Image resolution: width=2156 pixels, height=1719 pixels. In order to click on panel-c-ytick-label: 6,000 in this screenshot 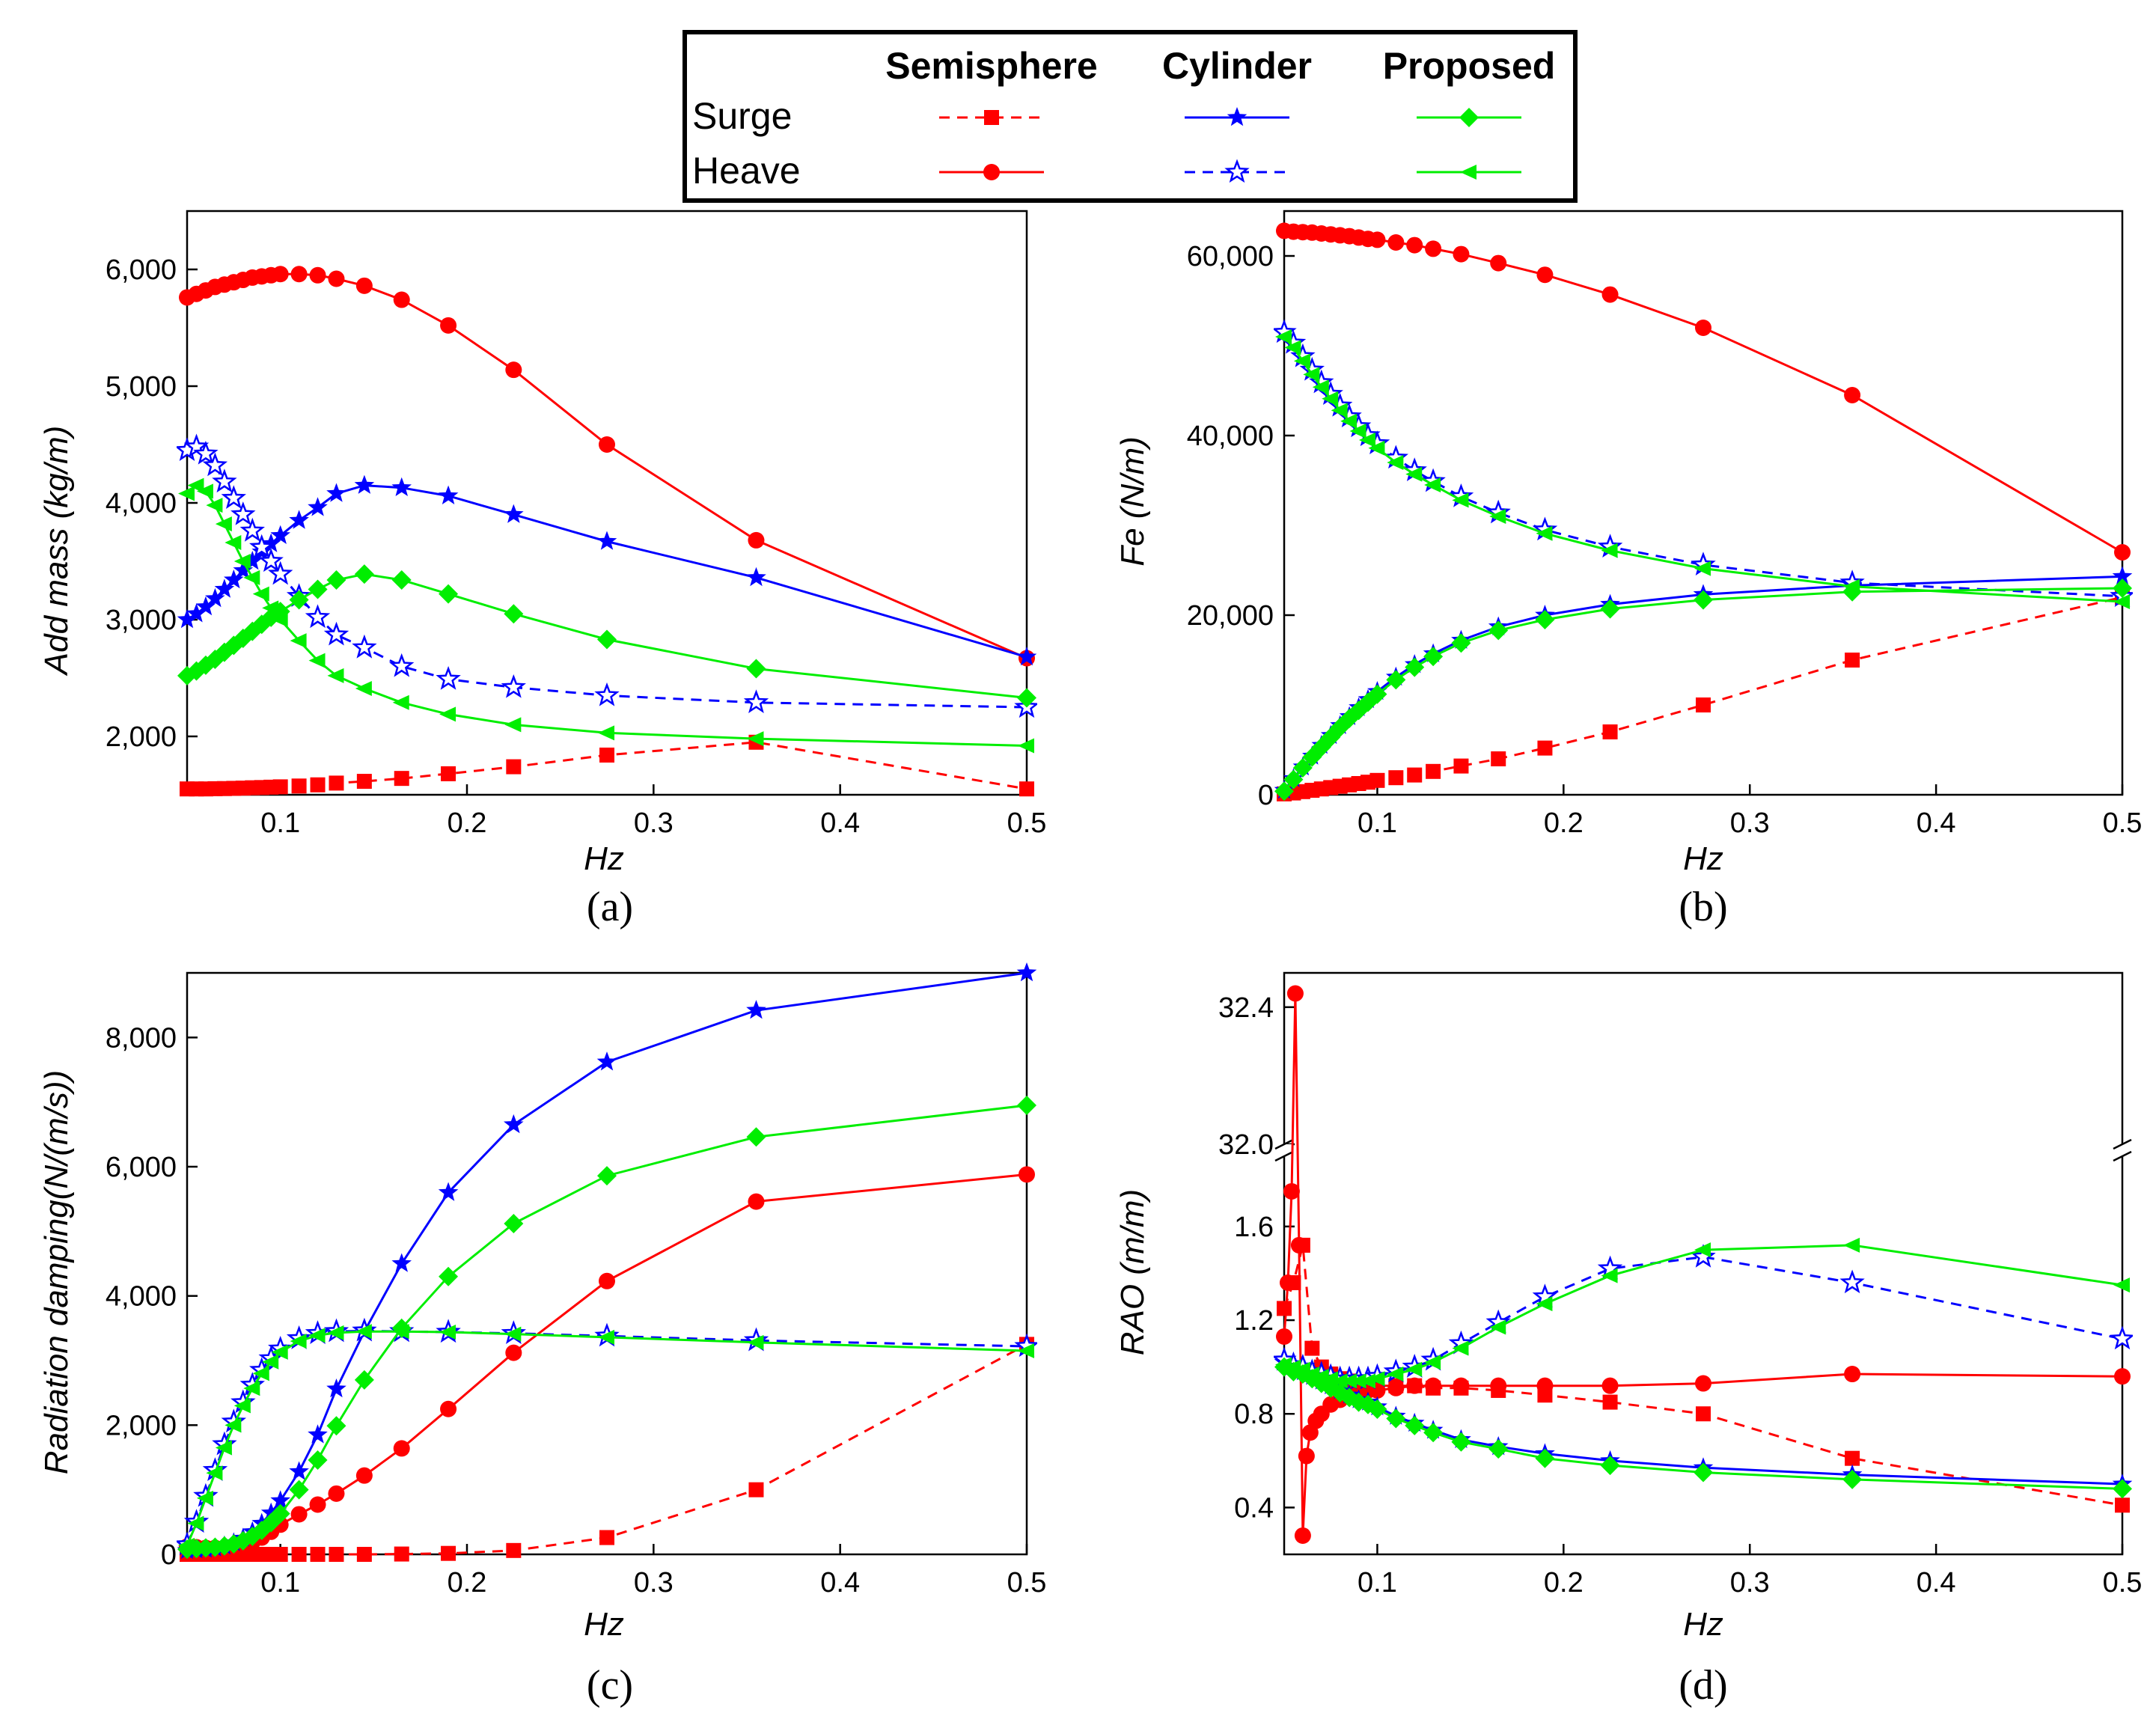, I will do `click(141, 1167)`.